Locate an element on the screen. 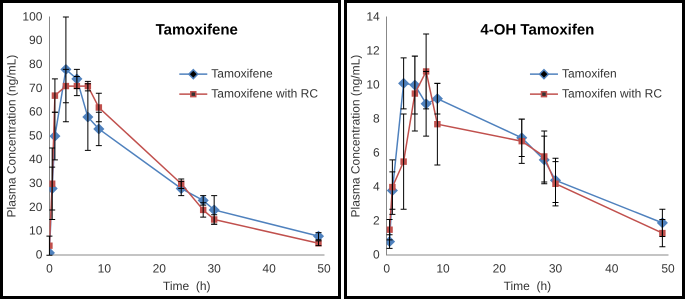 Image resolution: width=685 pixels, height=299 pixels. y-tick-label: 40 is located at coordinates (36, 159).